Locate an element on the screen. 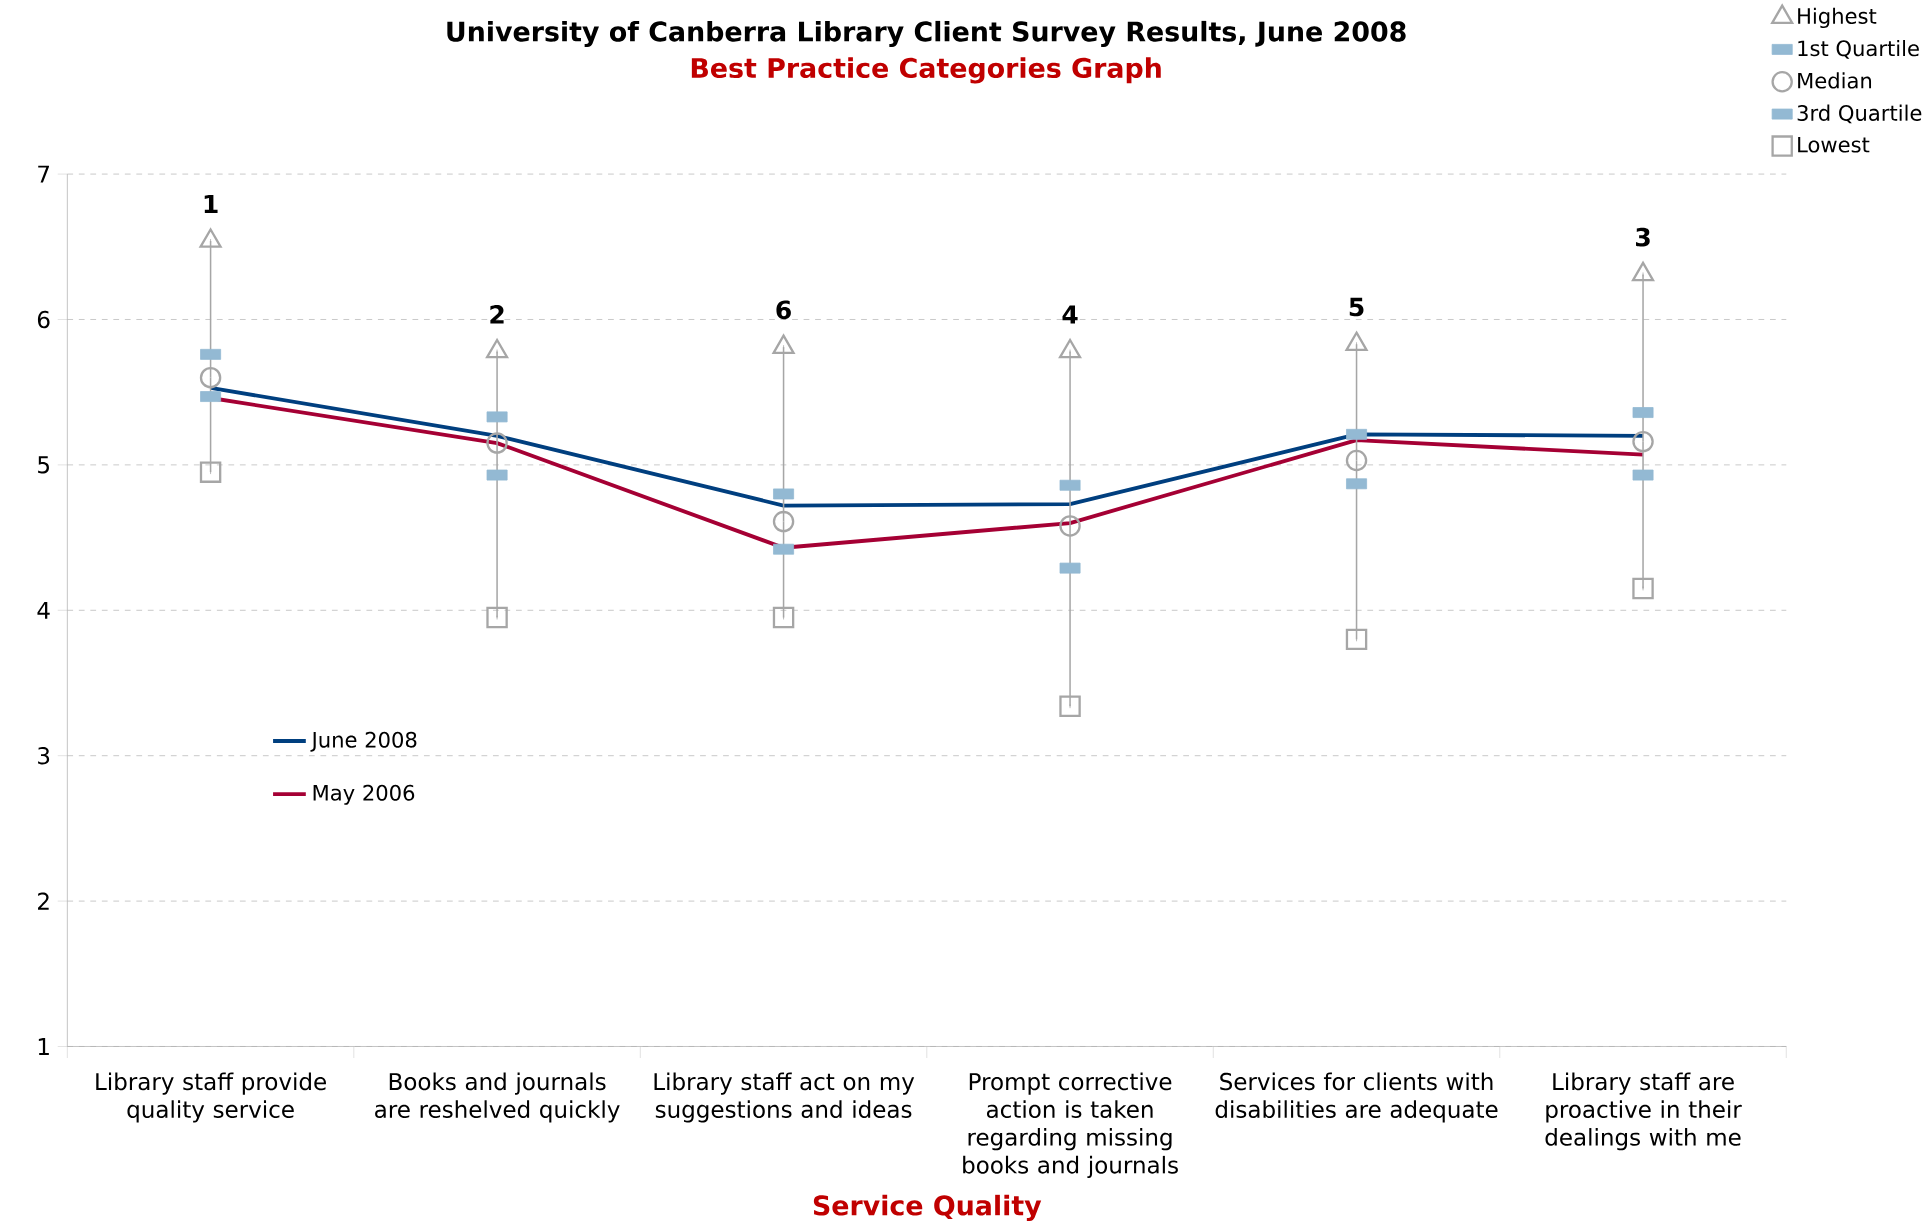  x-tick-label: Services for clients with disabilities are adequate is located at coordinates (1356, 1097).